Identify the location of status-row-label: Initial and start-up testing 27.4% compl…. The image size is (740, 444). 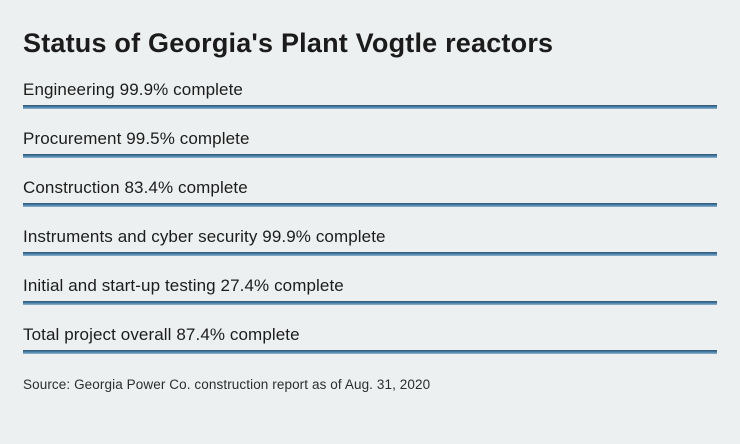
(183, 286).